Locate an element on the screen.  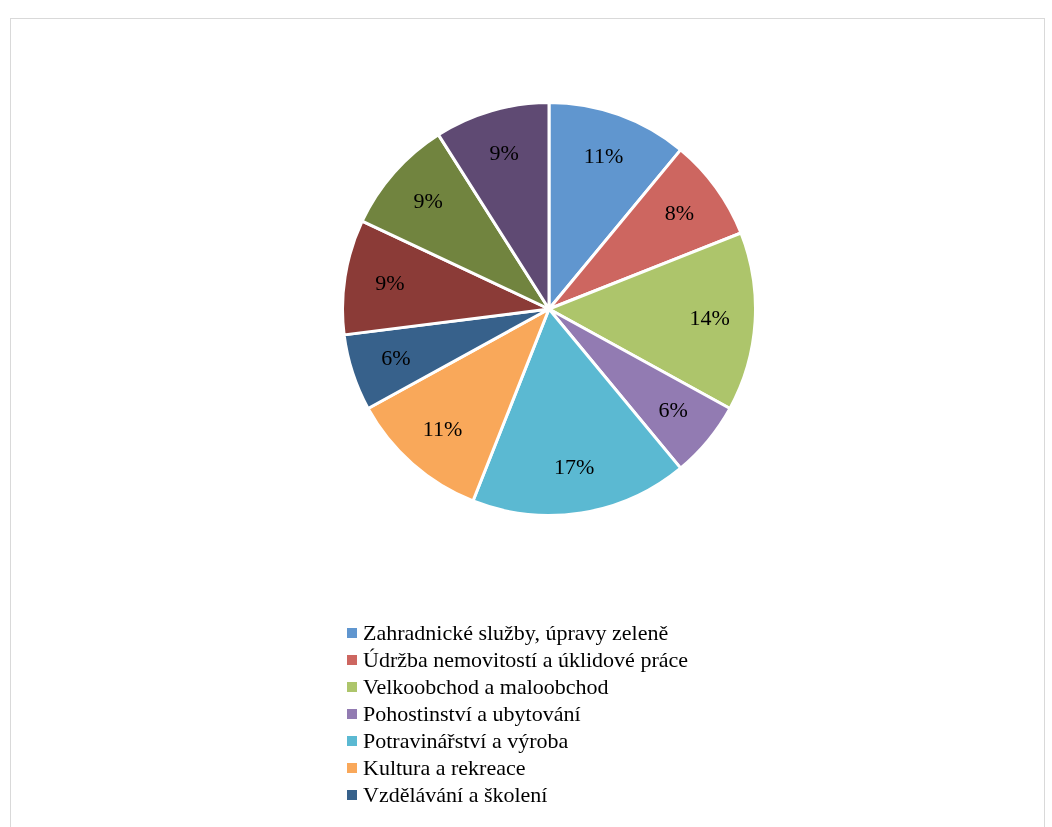
legend-label: Potravinářství a výroba is located at coordinates (466, 740).